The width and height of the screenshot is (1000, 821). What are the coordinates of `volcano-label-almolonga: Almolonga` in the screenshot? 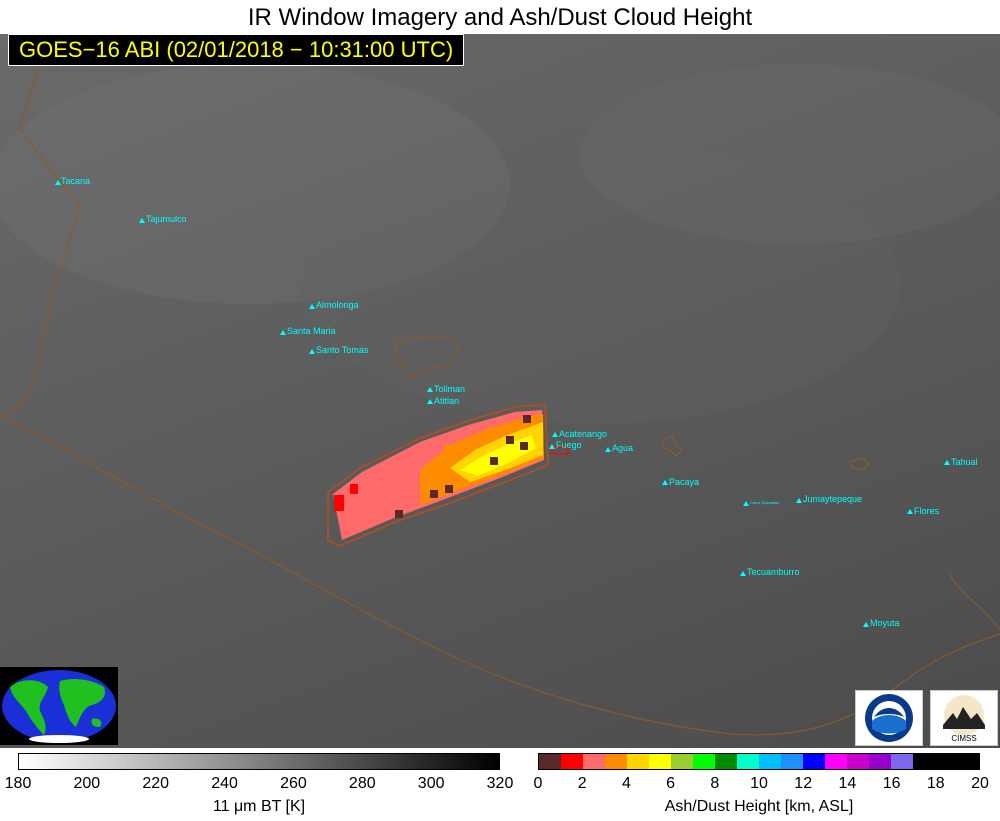 It's located at (337, 305).